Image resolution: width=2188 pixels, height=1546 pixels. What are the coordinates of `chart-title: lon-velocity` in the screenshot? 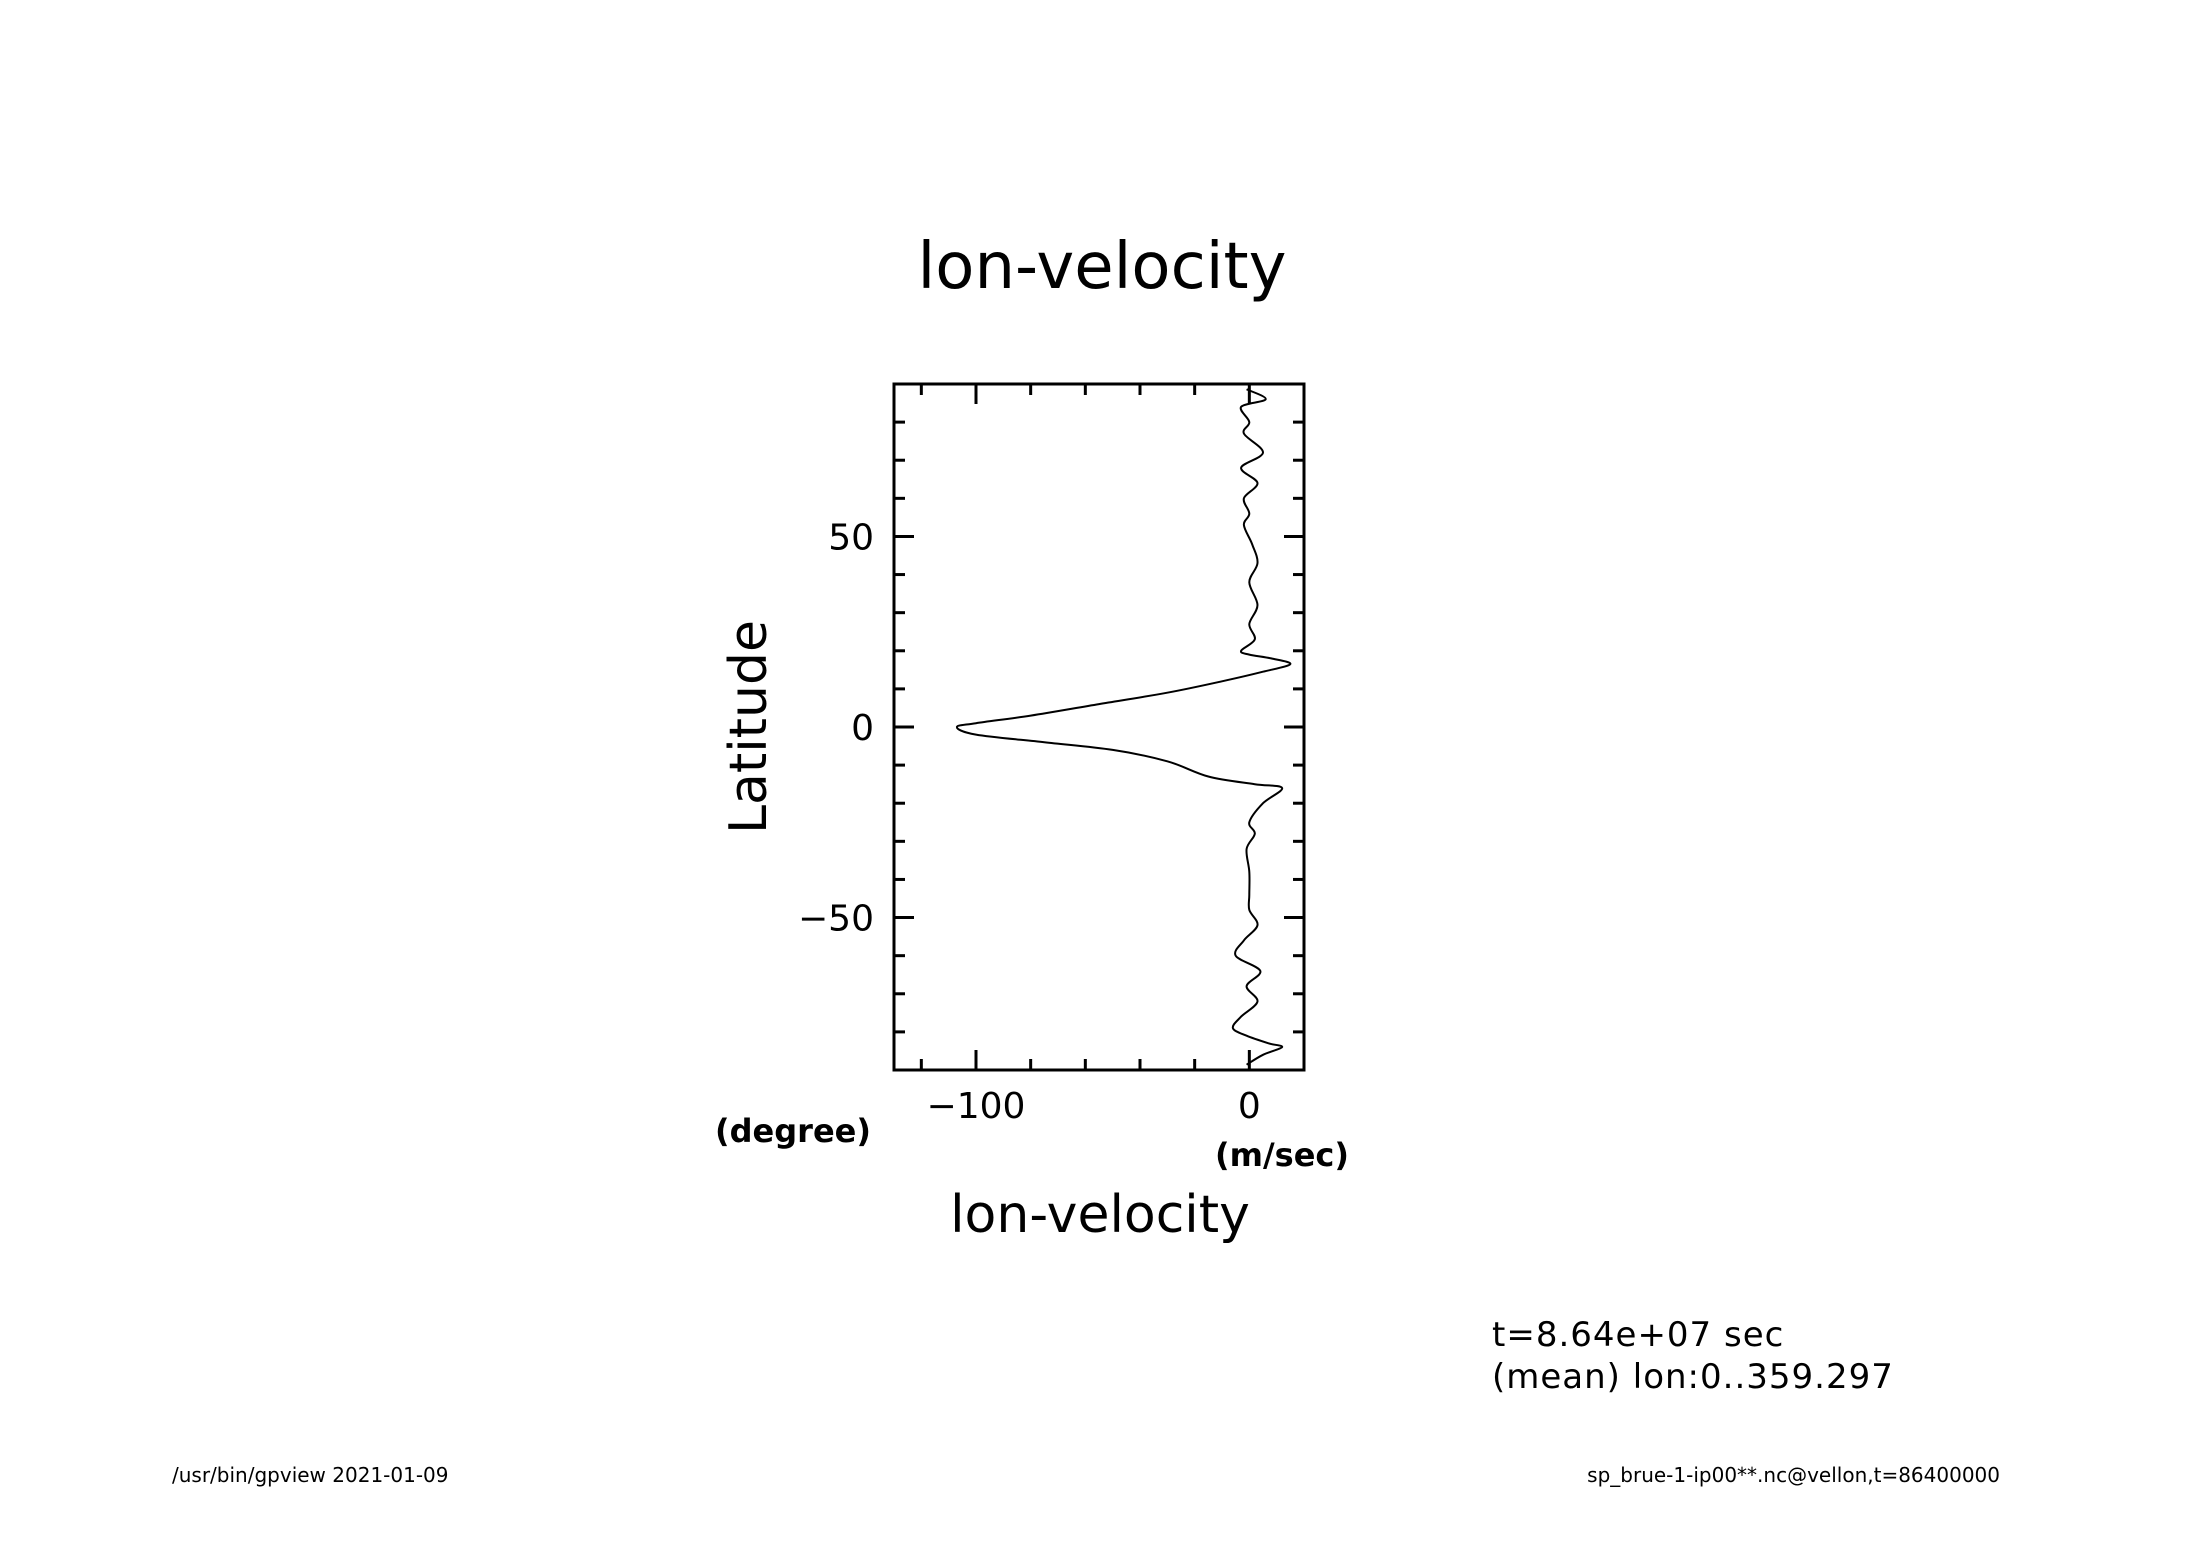 It's located at (1102, 267).